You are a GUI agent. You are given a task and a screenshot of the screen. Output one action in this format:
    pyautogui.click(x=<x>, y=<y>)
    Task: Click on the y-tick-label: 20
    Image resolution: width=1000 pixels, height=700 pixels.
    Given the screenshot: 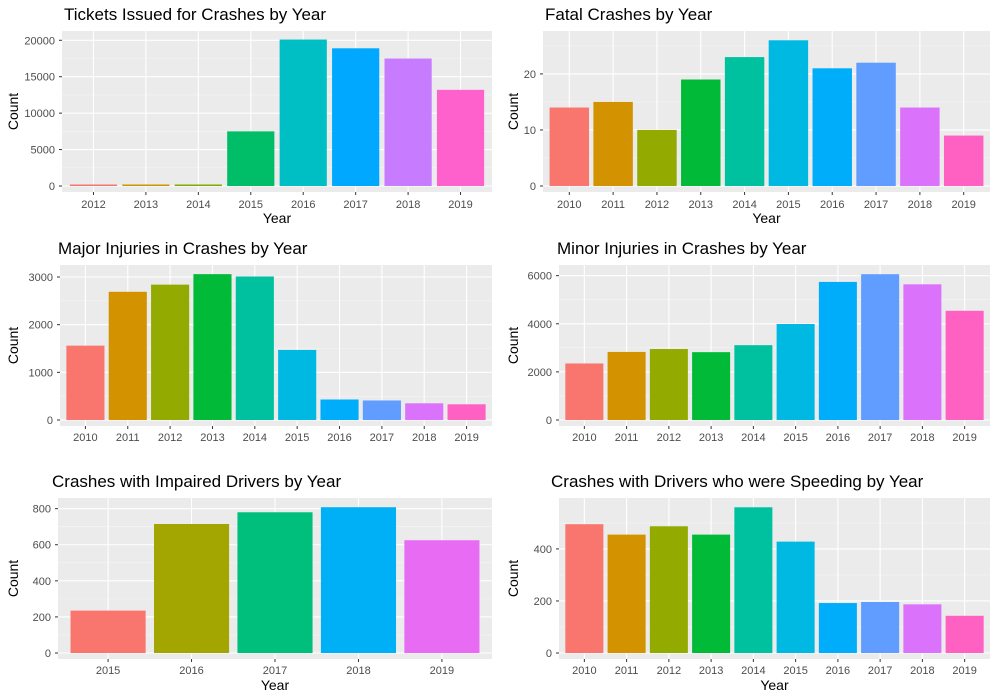 What is the action you would take?
    pyautogui.click(x=530, y=75)
    